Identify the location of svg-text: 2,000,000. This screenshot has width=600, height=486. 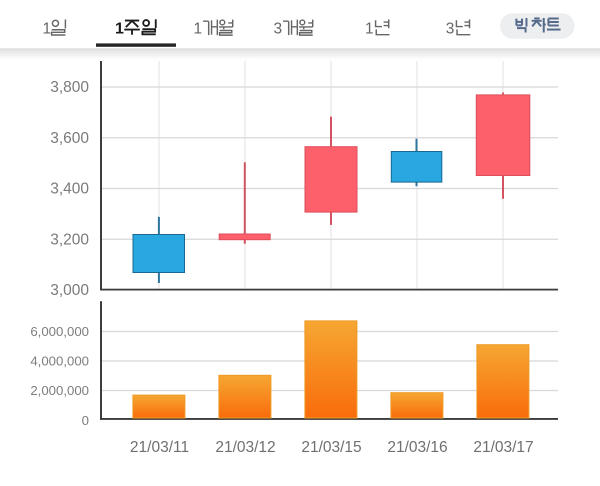
(59, 390).